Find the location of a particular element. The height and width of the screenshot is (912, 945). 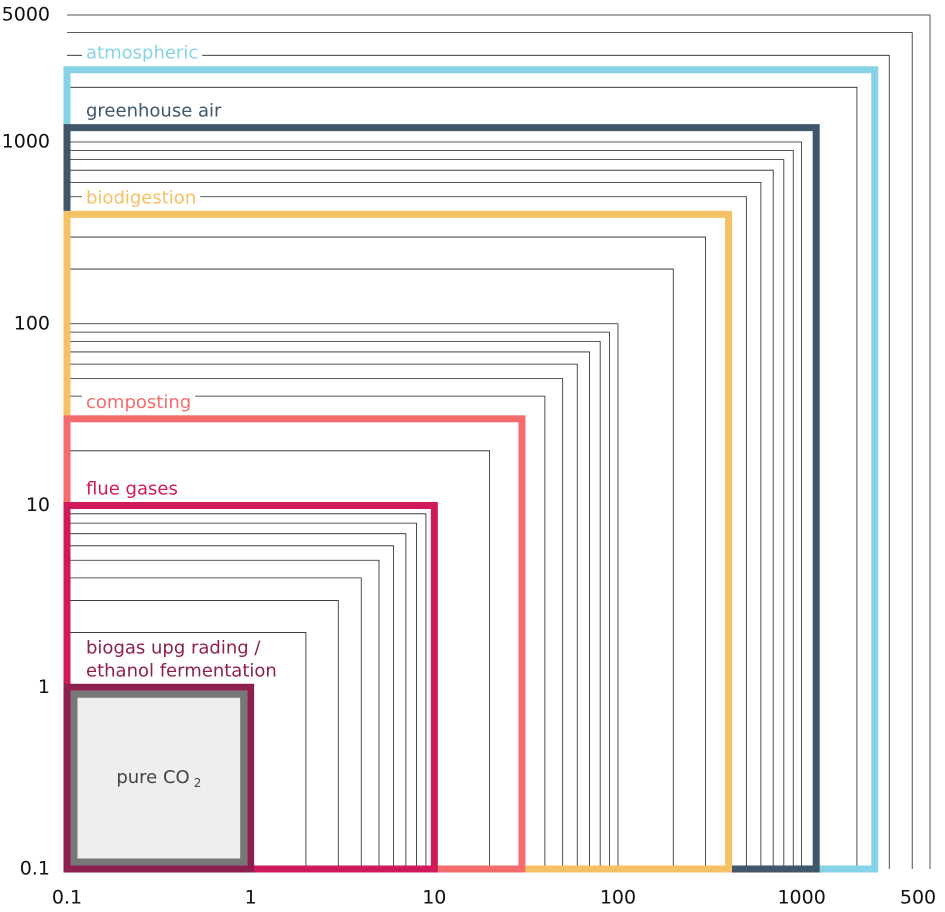

x-tick-label: 1 is located at coordinates (251, 898).